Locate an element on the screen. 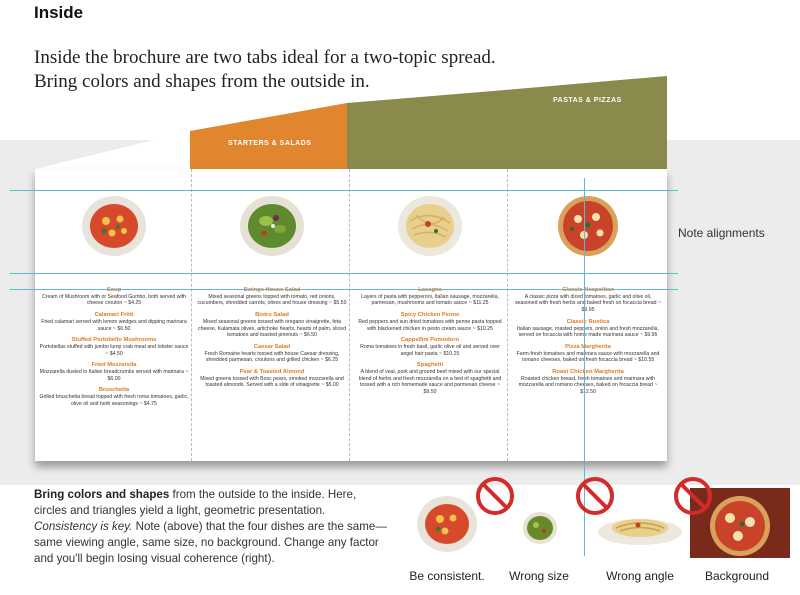 The width and height of the screenshot is (800, 595). menu-item-title: Stuffed Portobello Mushrooms is located at coordinates (114, 340).